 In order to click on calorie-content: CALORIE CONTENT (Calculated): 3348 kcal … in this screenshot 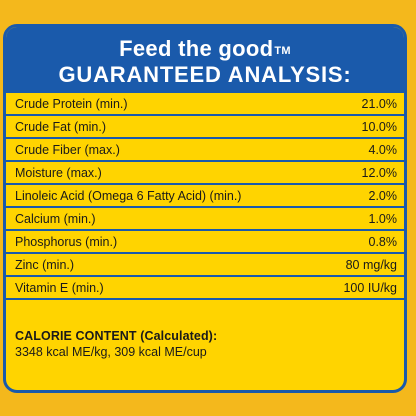, I will do `click(116, 344)`.